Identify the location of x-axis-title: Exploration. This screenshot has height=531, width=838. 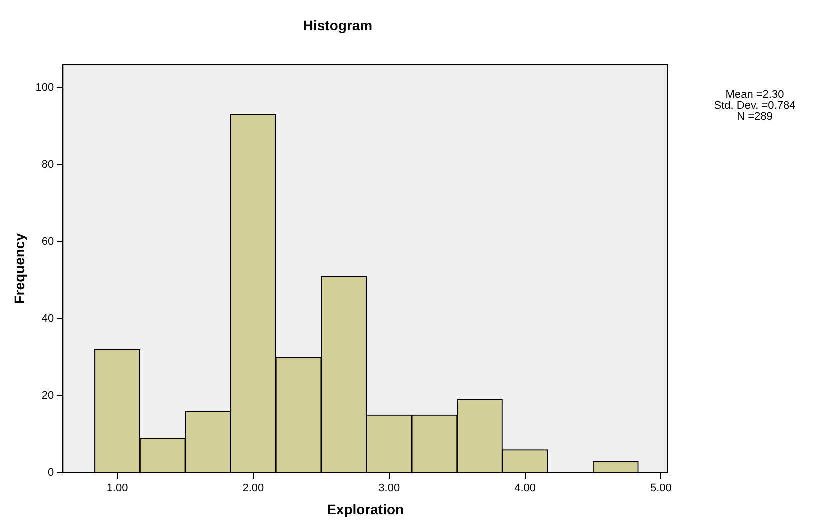
(365, 509).